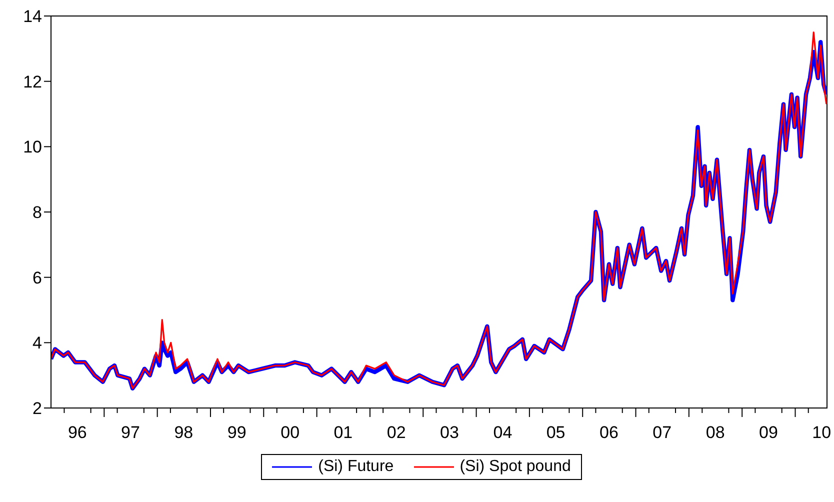 Image resolution: width=834 pixels, height=502 pixels. I want to click on x-tick-label: 03, so click(449, 432).